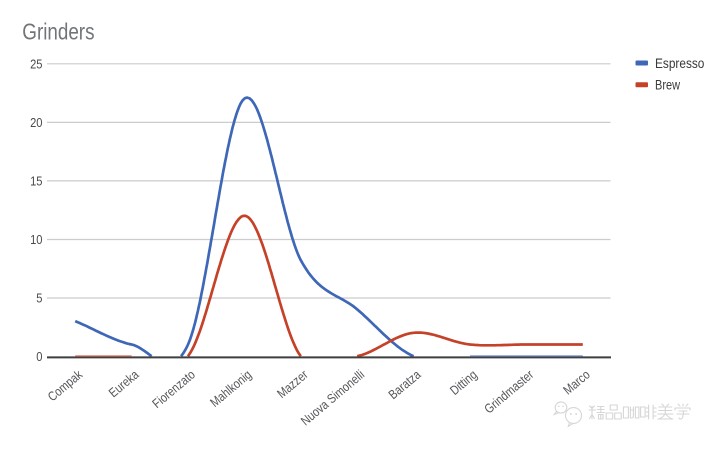  Describe the element at coordinates (667, 85) in the screenshot. I see `svg-text: Brew` at that location.